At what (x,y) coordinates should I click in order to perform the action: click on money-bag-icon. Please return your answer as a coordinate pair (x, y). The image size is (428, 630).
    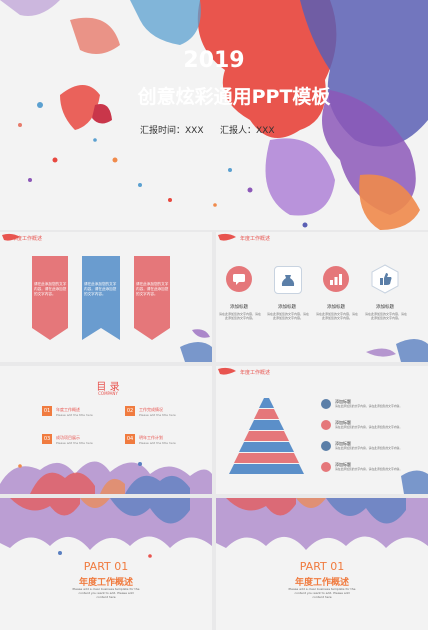
    Looking at the image, I should click on (288, 280).